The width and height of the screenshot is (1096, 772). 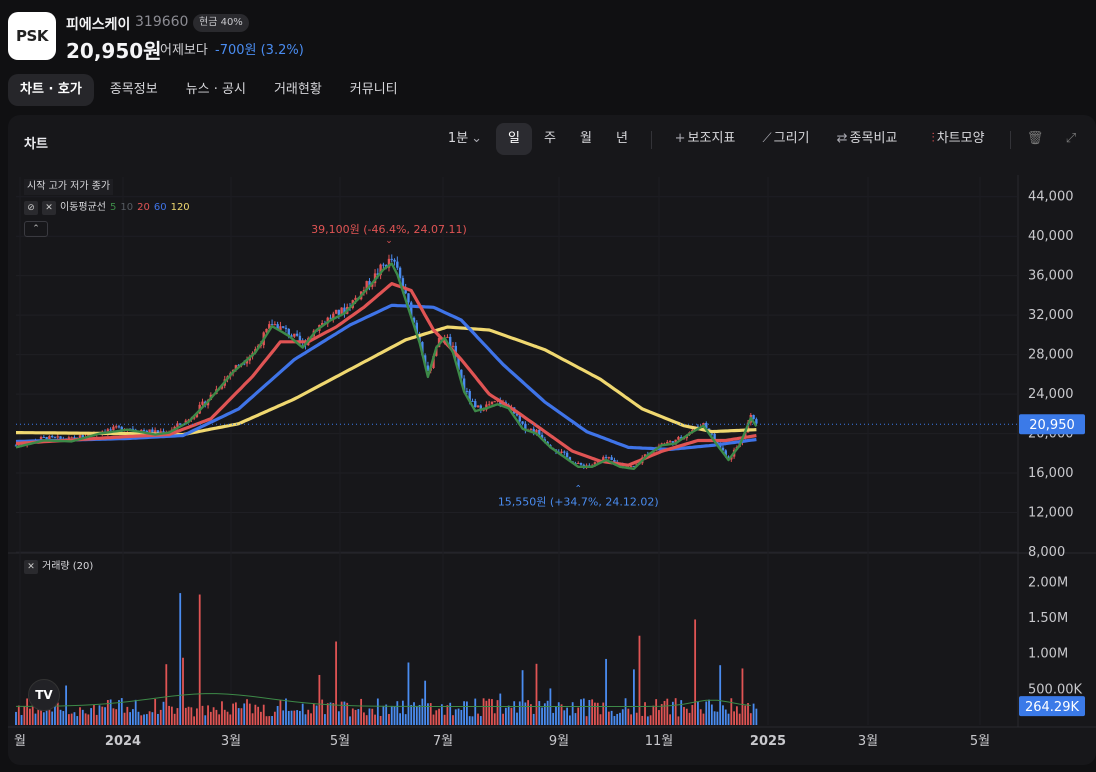 I want to click on x-tick-label: 2024, so click(x=123, y=741).